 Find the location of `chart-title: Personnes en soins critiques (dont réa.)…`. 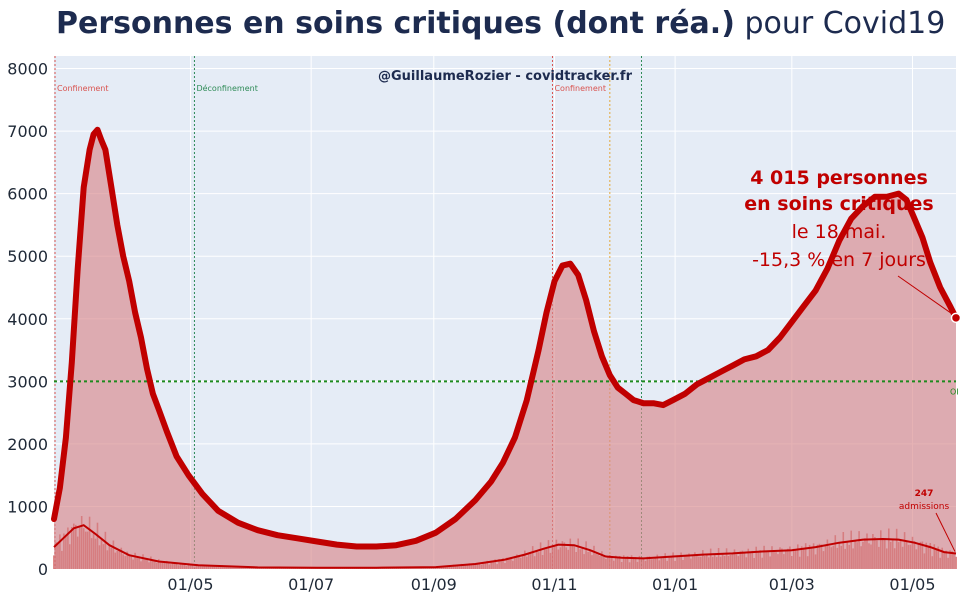

chart-title: Personnes en soins critiques (dont réa.)… is located at coordinates (500, 23).